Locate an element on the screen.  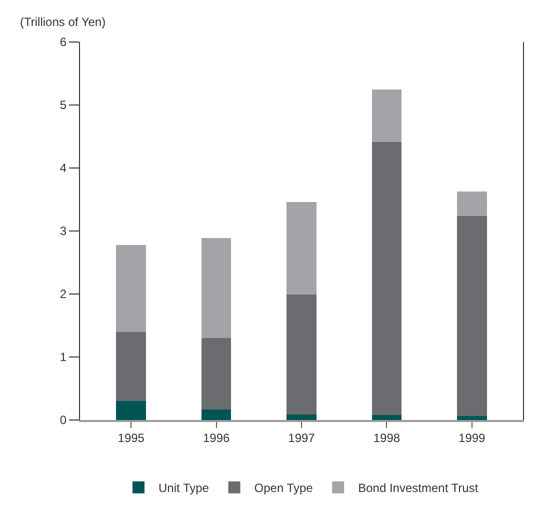
x-tick-label: 1995 is located at coordinates (131, 438).